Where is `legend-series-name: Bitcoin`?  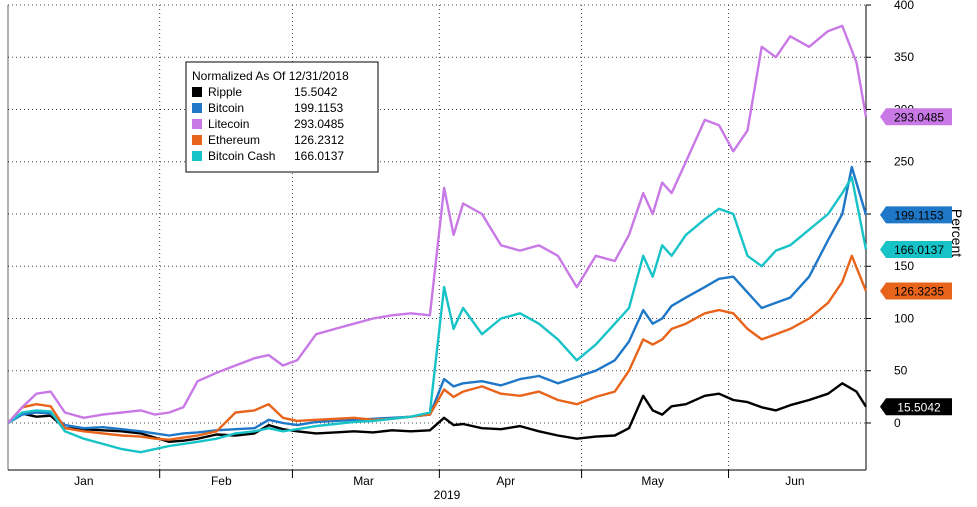
legend-series-name: Bitcoin is located at coordinates (226, 108).